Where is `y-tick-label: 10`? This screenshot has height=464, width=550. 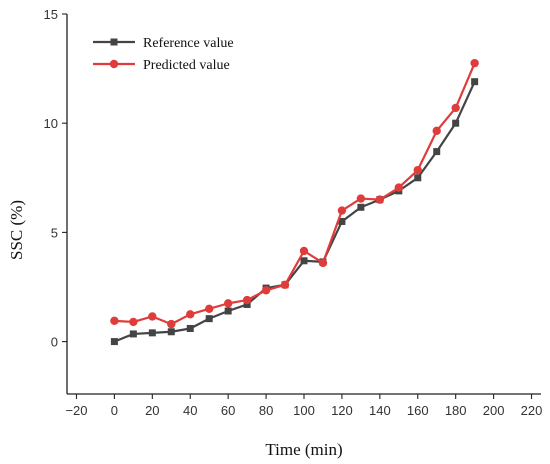
y-tick-label: 10 is located at coordinates (51, 123).